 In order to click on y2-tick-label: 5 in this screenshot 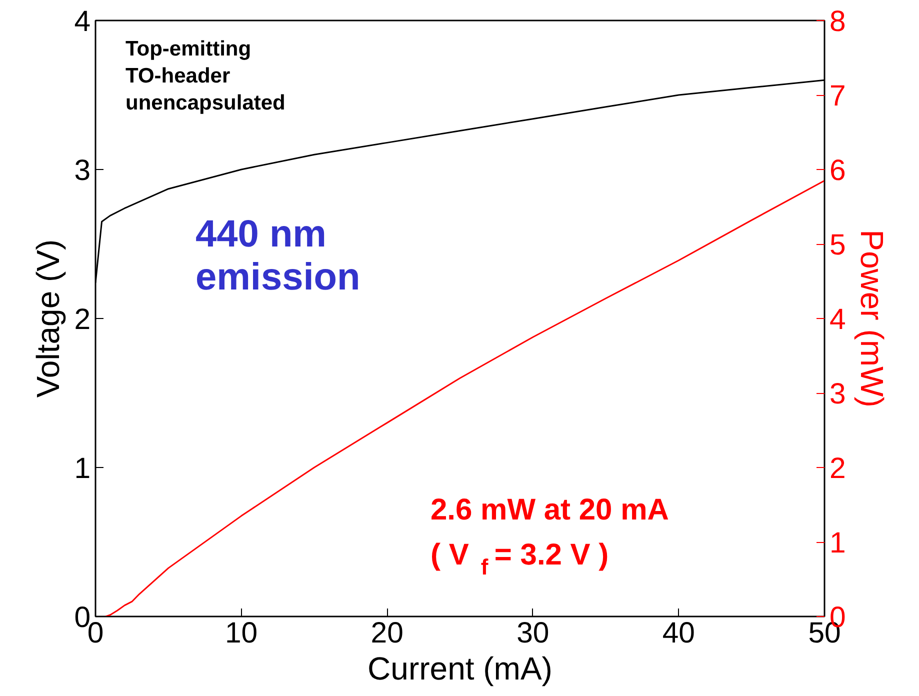, I will do `click(838, 245)`.